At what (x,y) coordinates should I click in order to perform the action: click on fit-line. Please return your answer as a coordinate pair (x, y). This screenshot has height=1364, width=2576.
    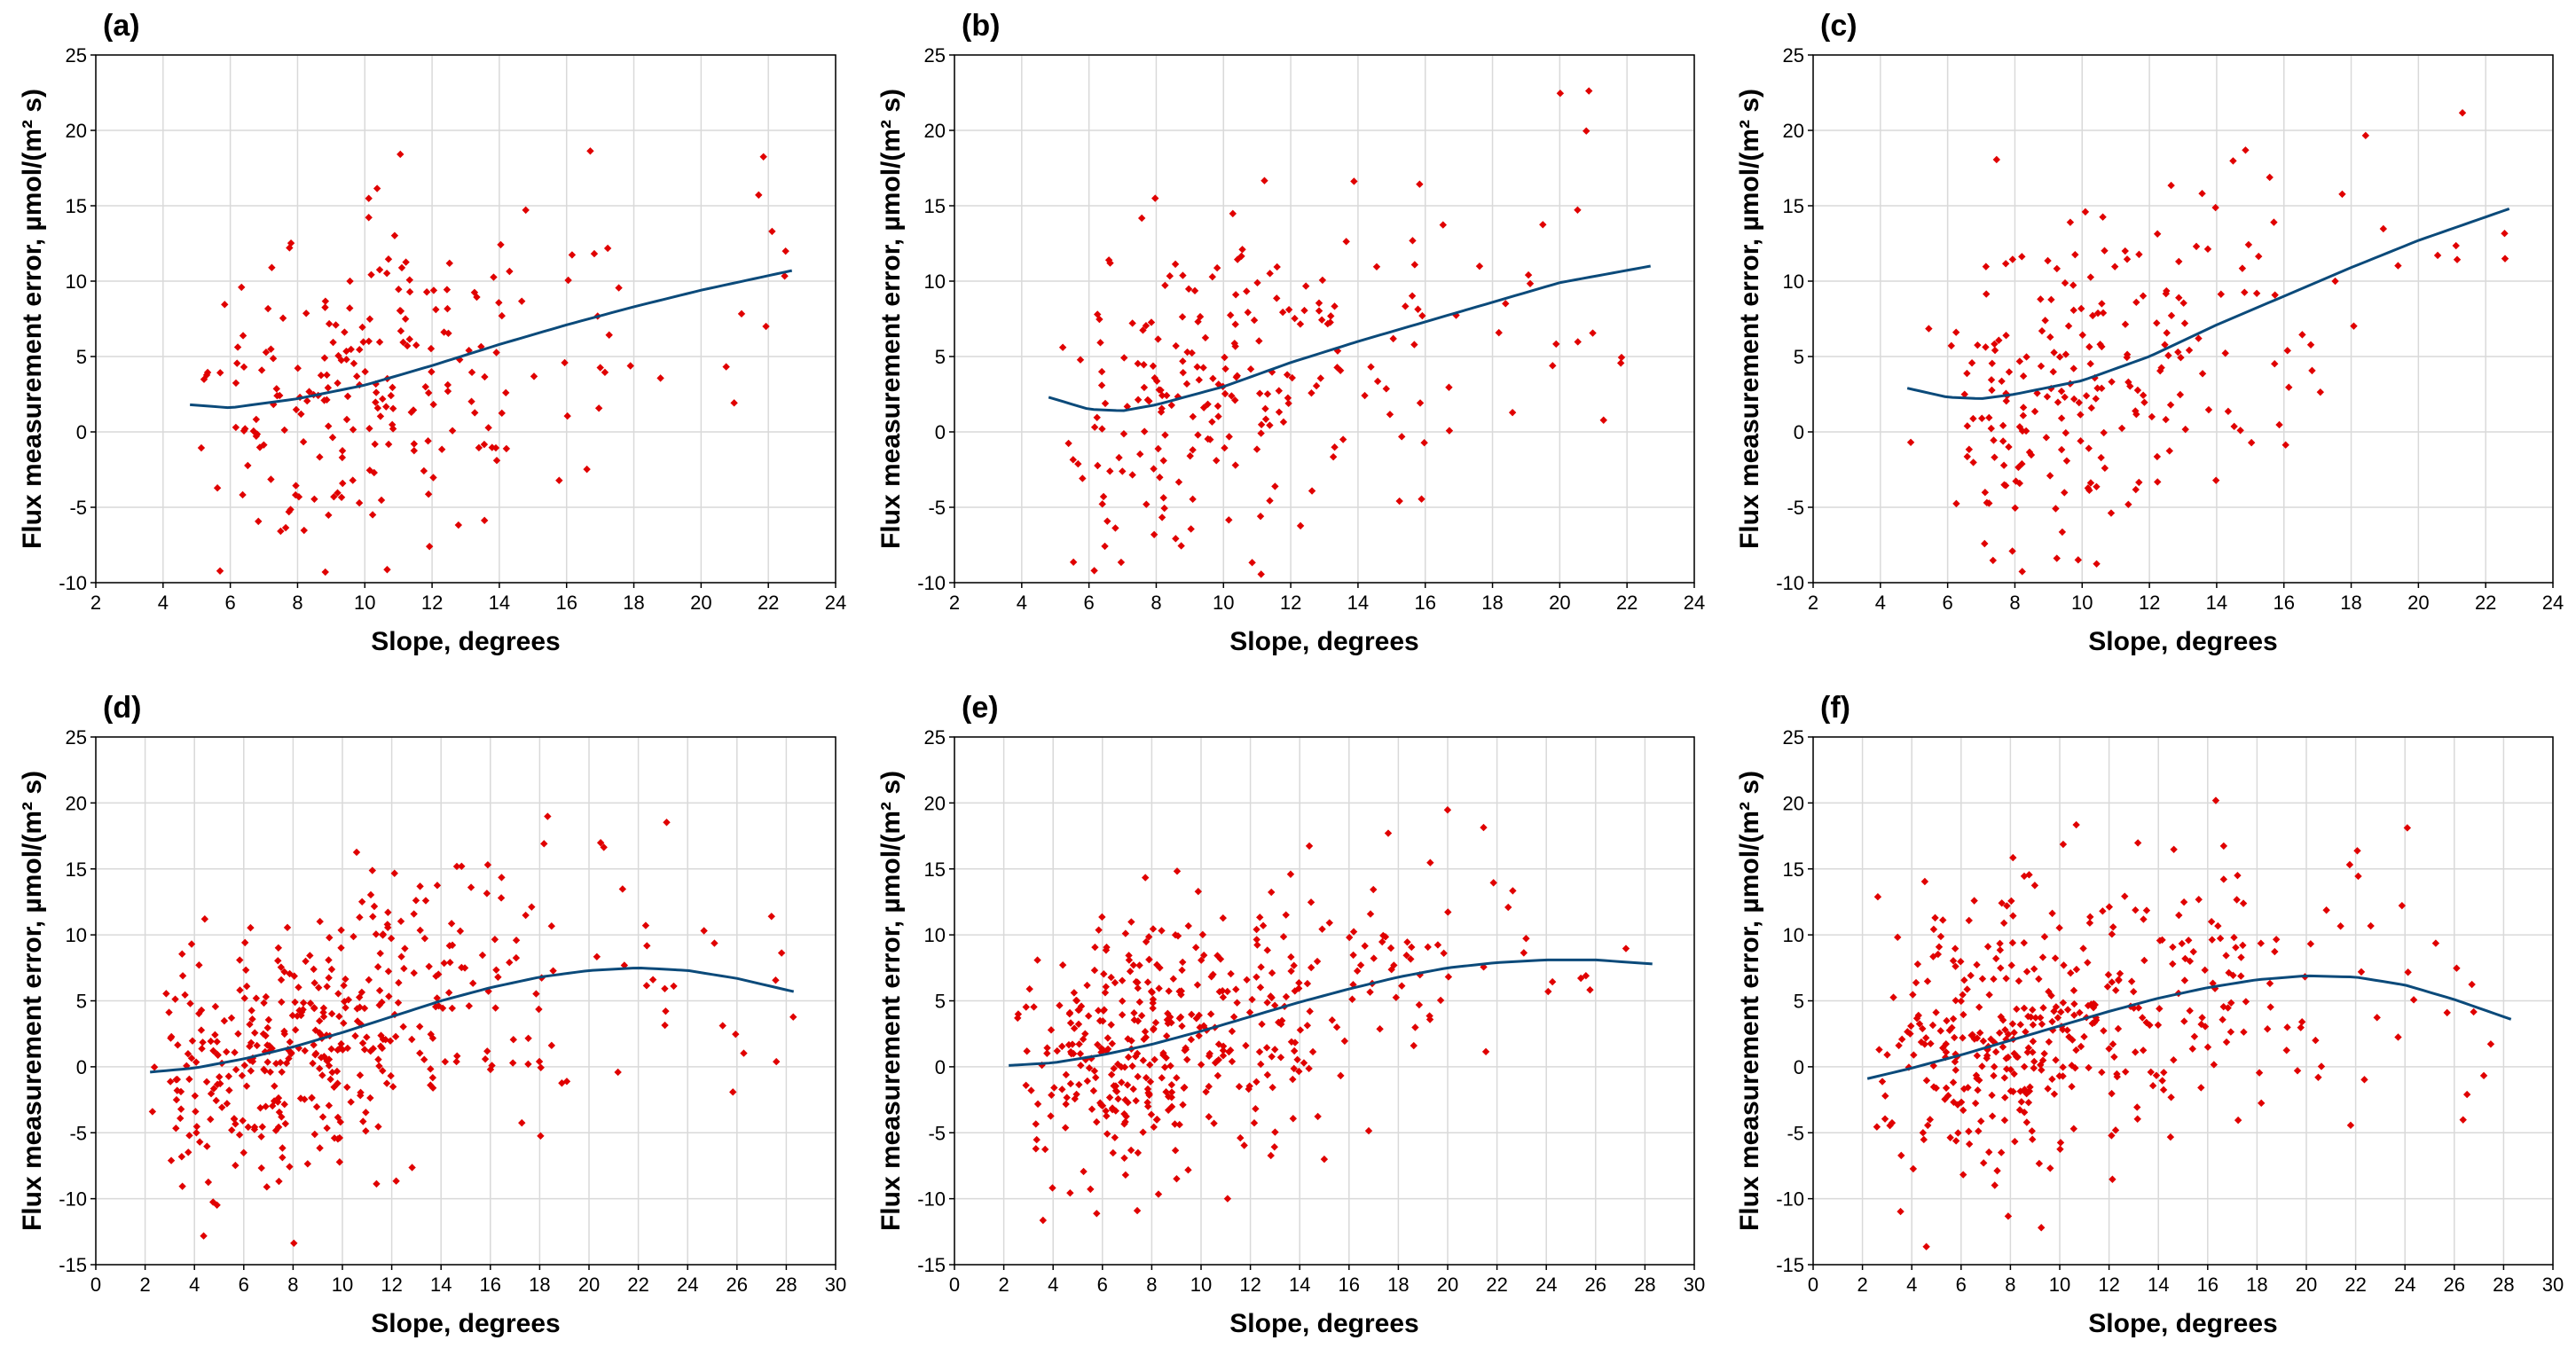
    Looking at the image, I should click on (2189, 1027).